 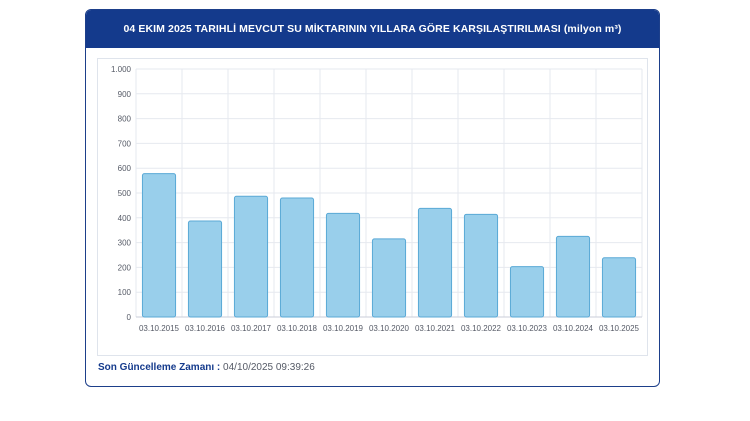 I want to click on bar-03.10.2025, so click(x=619, y=287).